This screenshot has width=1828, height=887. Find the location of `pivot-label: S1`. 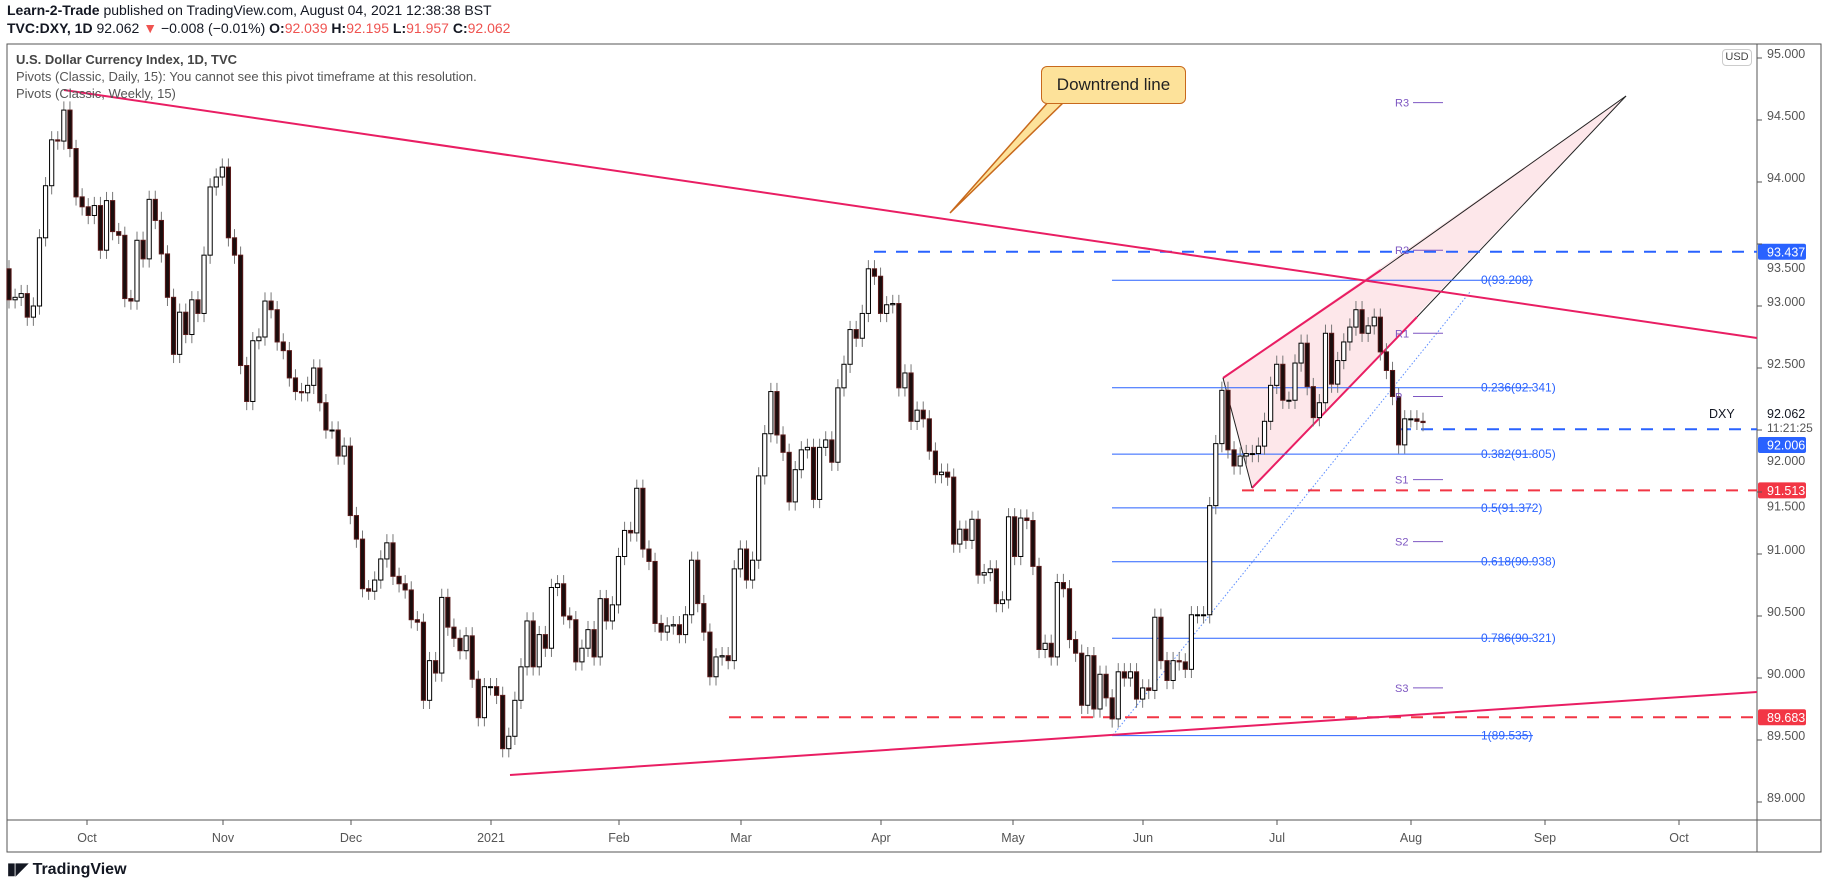

pivot-label: S1 is located at coordinates (1401, 481).